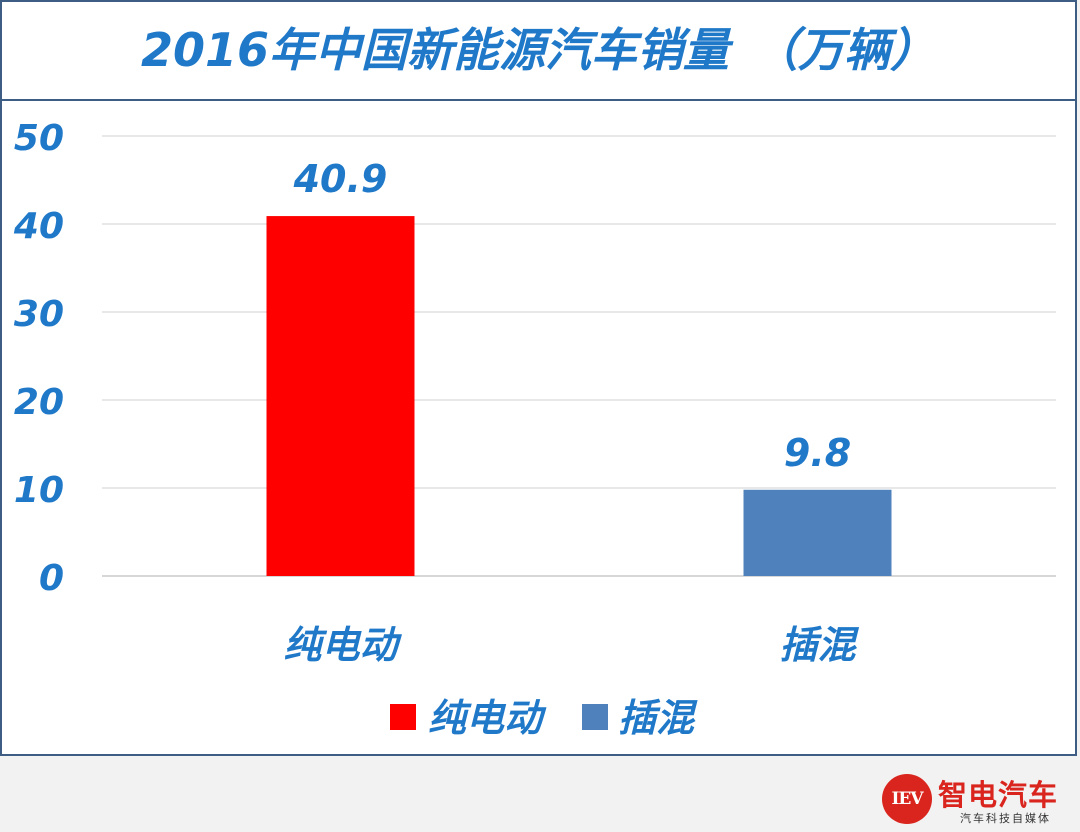 The image size is (1080, 832). What do you see at coordinates (819, 645) in the screenshot?
I see `x-tick-label: 插混` at bounding box center [819, 645].